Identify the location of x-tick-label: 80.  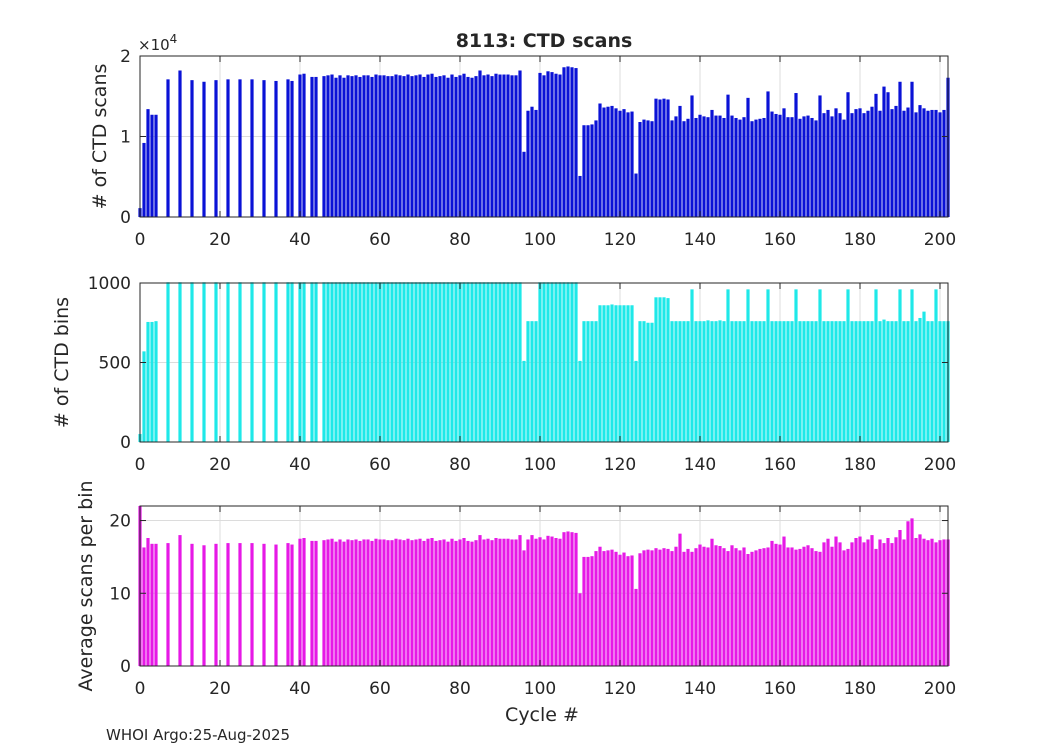
(460, 240).